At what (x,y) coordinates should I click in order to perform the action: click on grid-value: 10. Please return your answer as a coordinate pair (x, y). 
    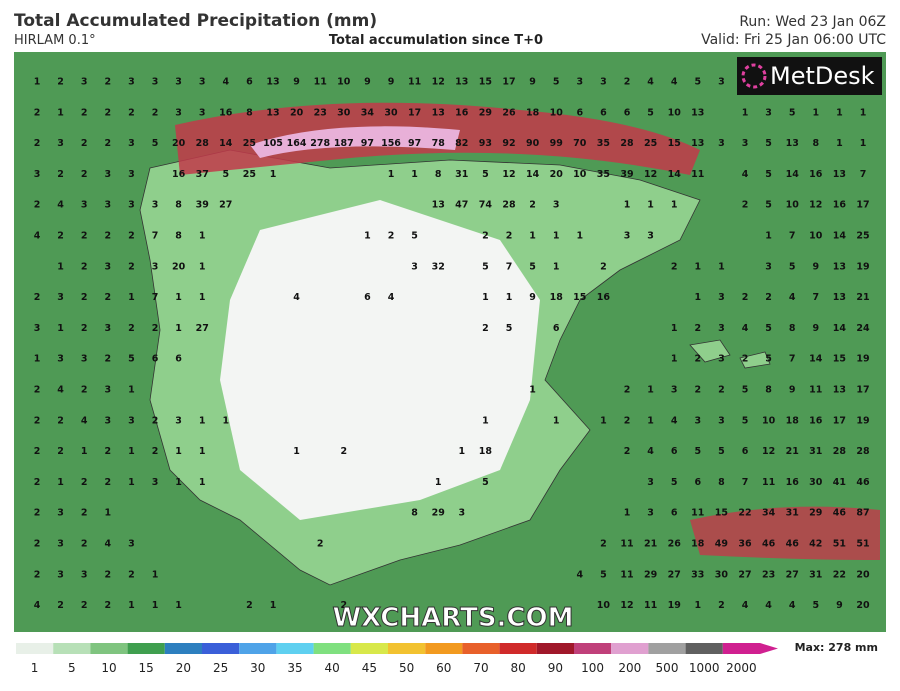
    Looking at the image, I should click on (793, 205).